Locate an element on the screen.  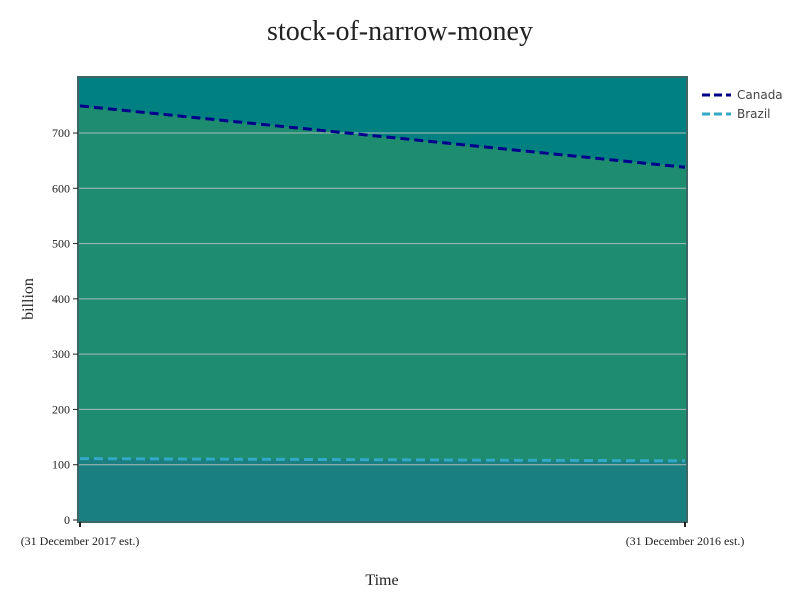
y-axis-title: billion is located at coordinates (28, 299).